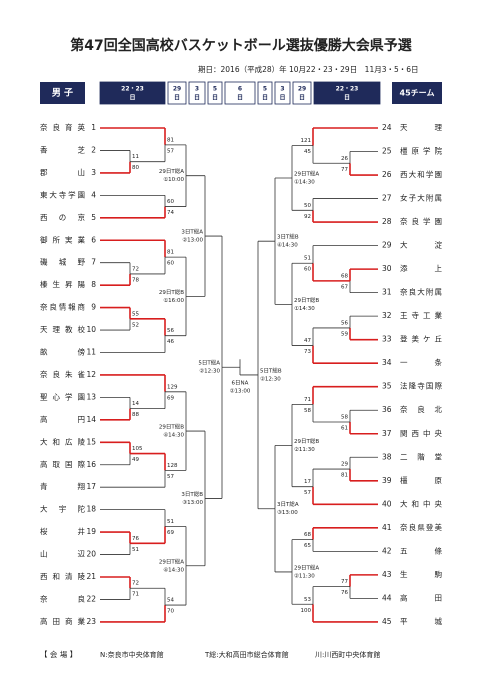 The height and width of the screenshot is (680, 482). I want to click on team-name: 青翔, so click(62, 486).